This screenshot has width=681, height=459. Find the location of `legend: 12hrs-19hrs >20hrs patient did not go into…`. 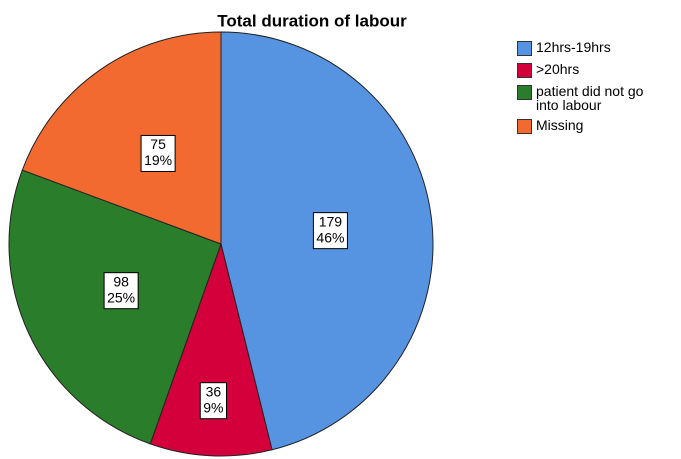

legend: 12hrs-19hrs >20hrs patient did not go into… is located at coordinates (592, 90).